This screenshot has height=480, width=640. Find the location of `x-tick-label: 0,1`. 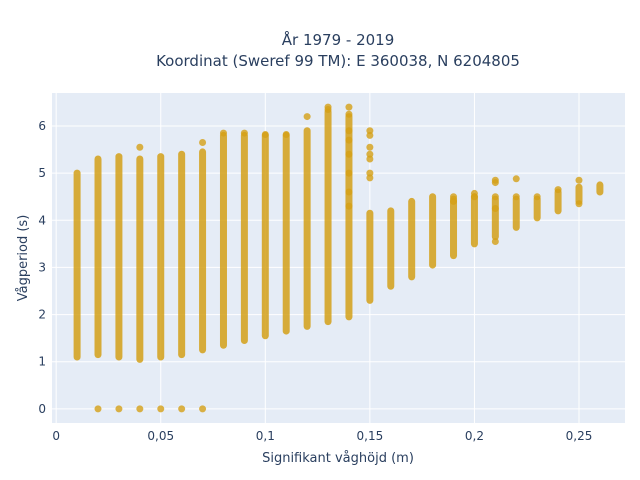

x-tick-label: 0,1 is located at coordinates (265, 436).